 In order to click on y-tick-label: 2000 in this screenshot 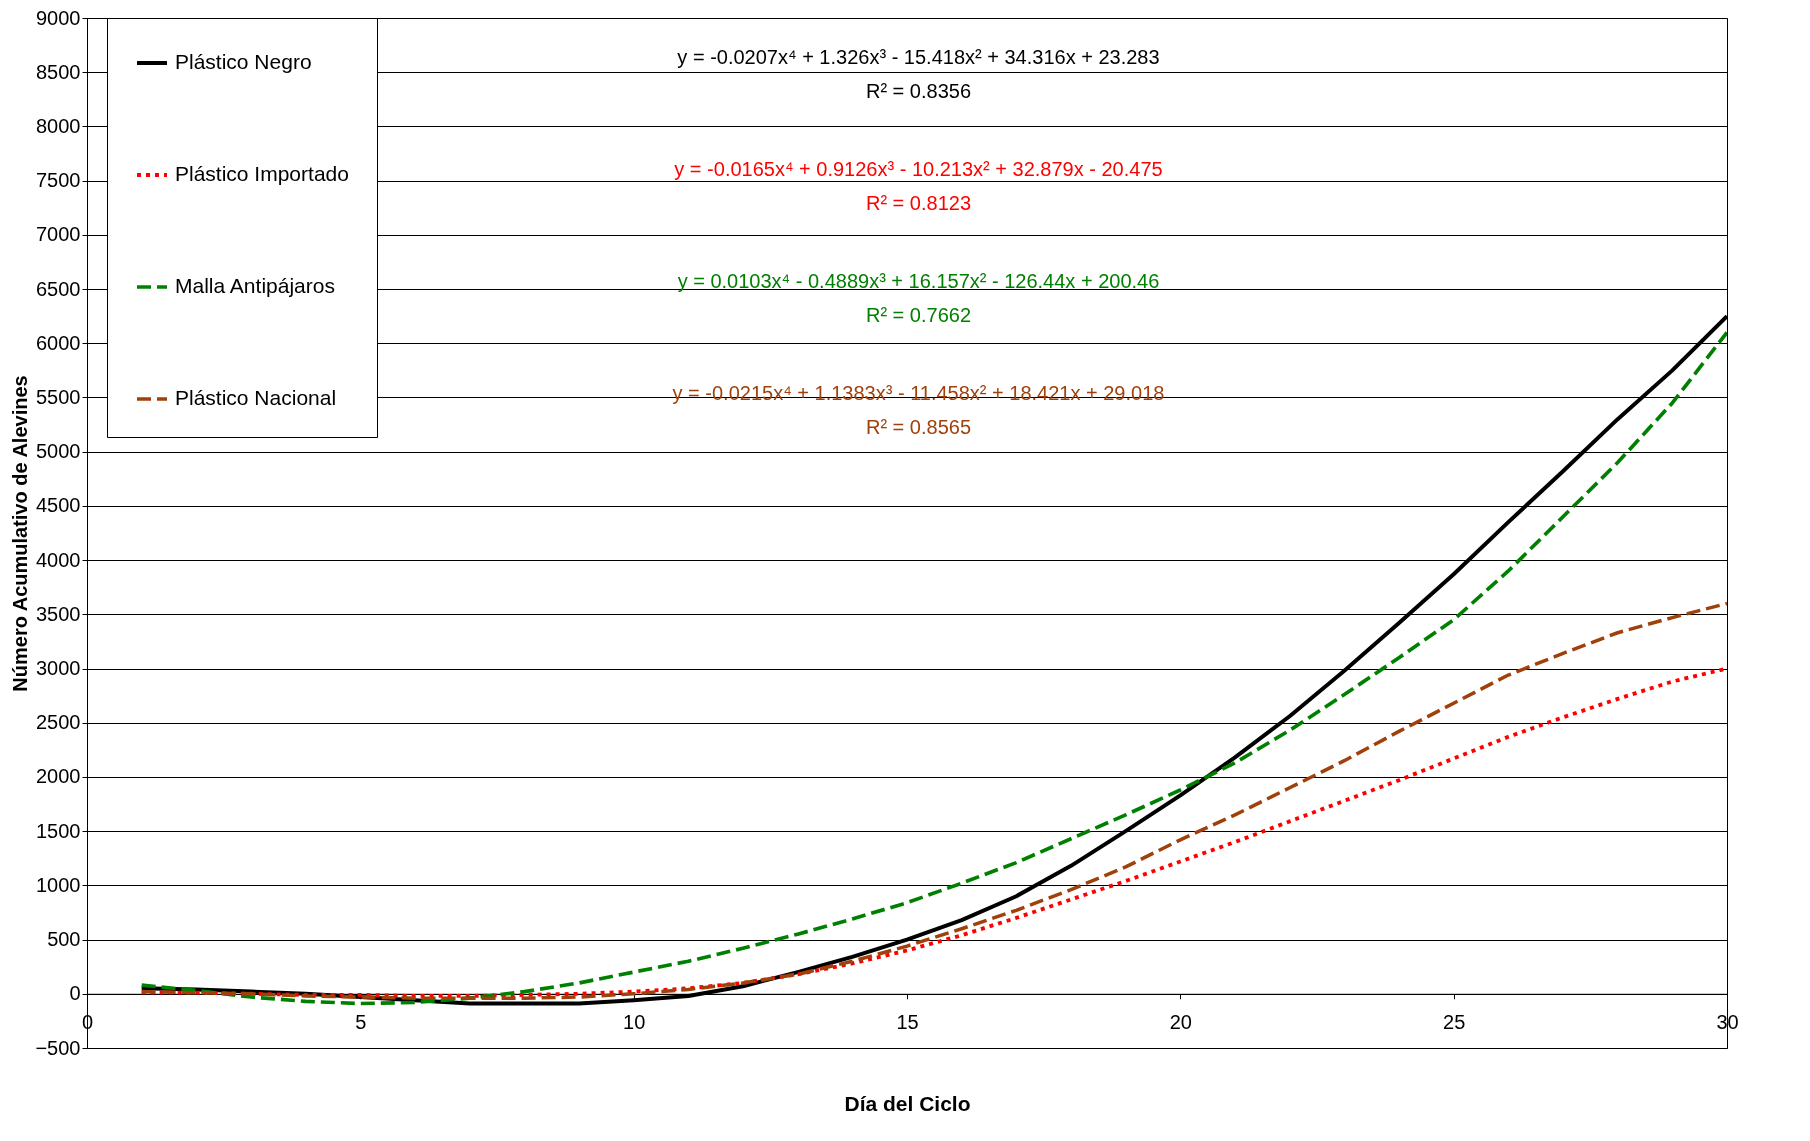, I will do `click(58, 776)`.